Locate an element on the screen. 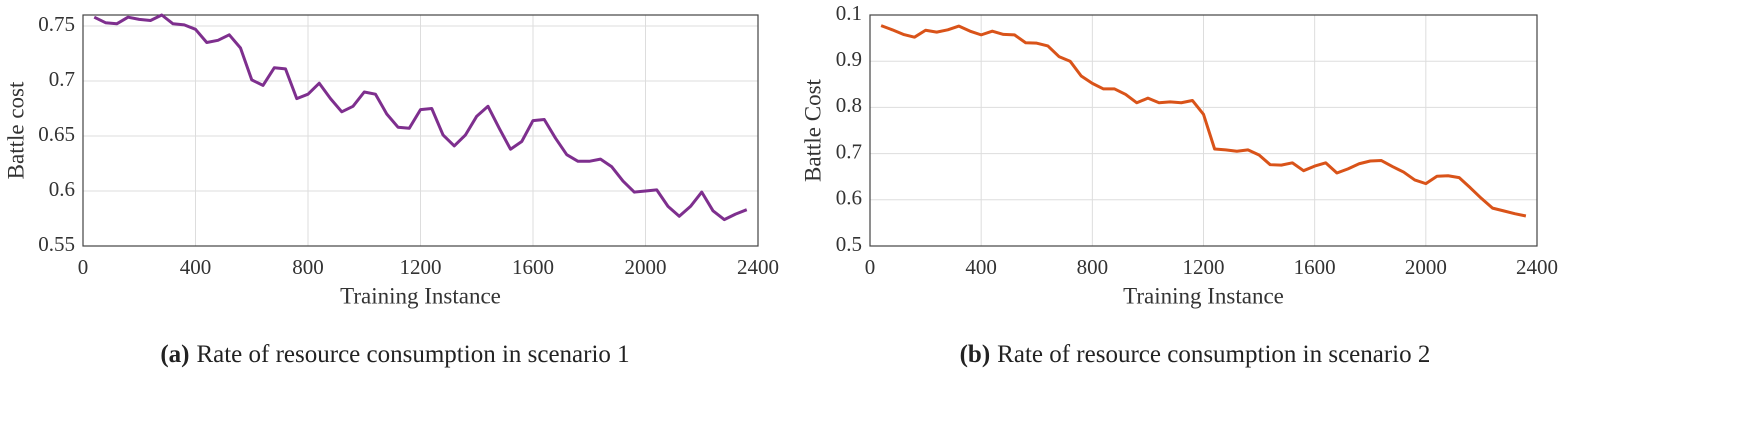 Image resolution: width=1756 pixels, height=421 pixels. y-tick-label: 0.5 is located at coordinates (849, 244).